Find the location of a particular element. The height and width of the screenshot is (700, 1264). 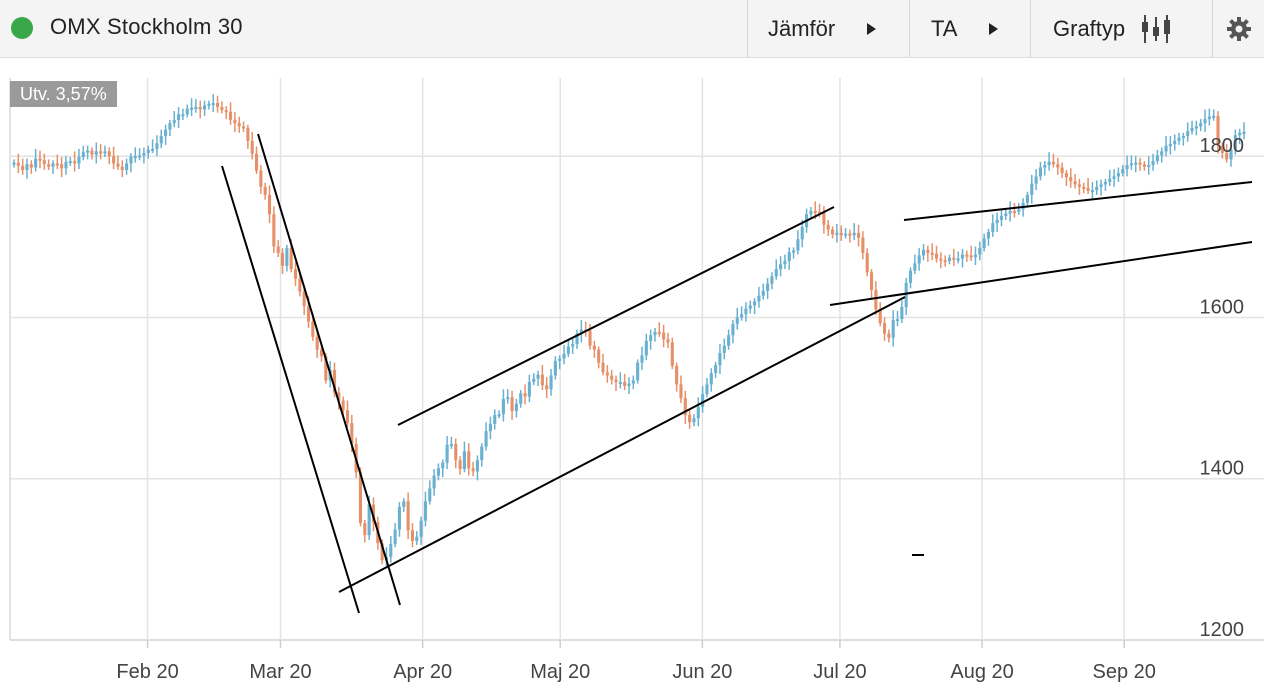

instrument-title: OMX Stockholm 30 is located at coordinates (146, 26).